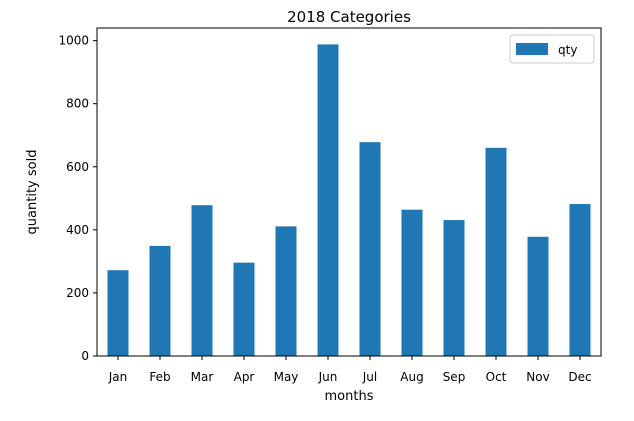 This screenshot has height=421, width=634. What do you see at coordinates (77, 293) in the screenshot?
I see `y-tick-label: 200` at bounding box center [77, 293].